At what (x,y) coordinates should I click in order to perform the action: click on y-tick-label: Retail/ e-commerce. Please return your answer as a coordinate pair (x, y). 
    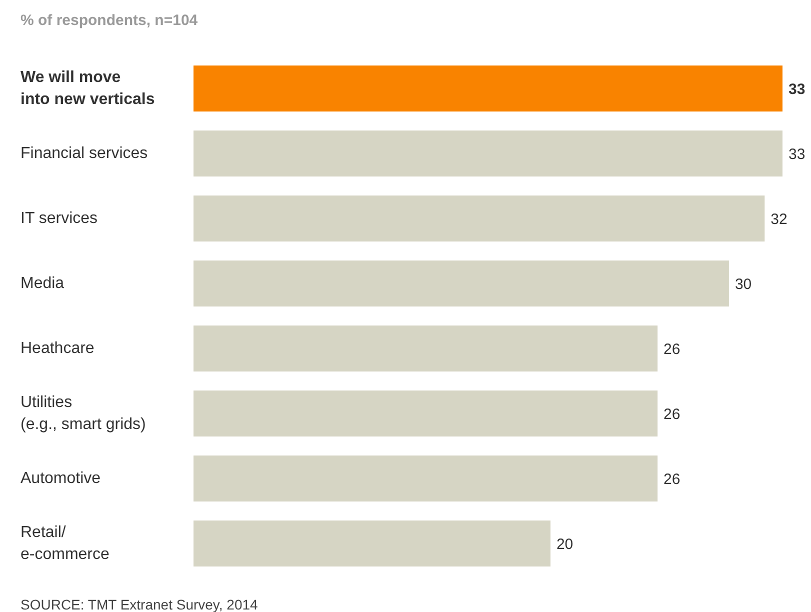
    Looking at the image, I should click on (65, 544).